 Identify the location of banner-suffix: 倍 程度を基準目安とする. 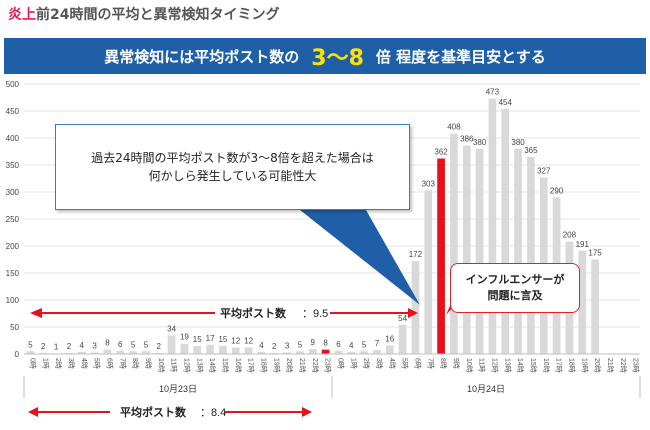
(460, 56).